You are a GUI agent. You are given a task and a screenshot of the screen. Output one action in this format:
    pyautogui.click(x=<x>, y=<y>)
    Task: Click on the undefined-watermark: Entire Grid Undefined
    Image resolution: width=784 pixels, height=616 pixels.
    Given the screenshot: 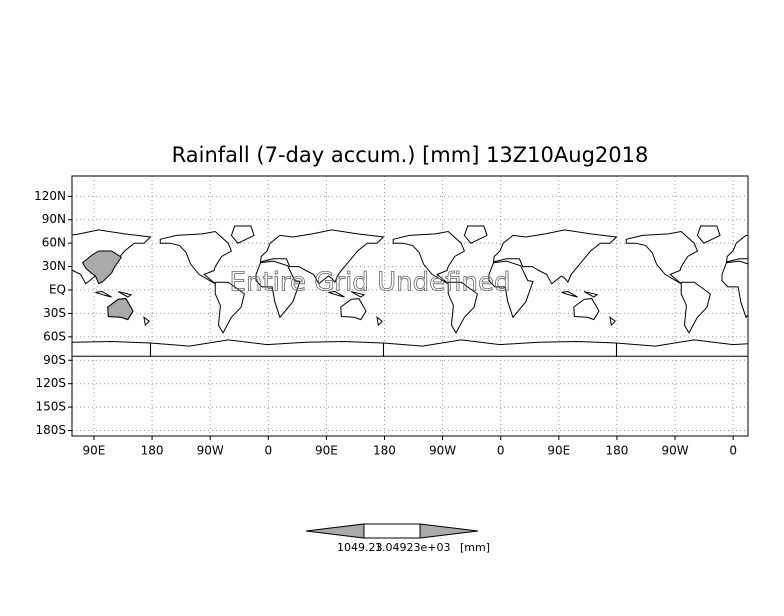 What is the action you would take?
    pyautogui.click(x=370, y=283)
    